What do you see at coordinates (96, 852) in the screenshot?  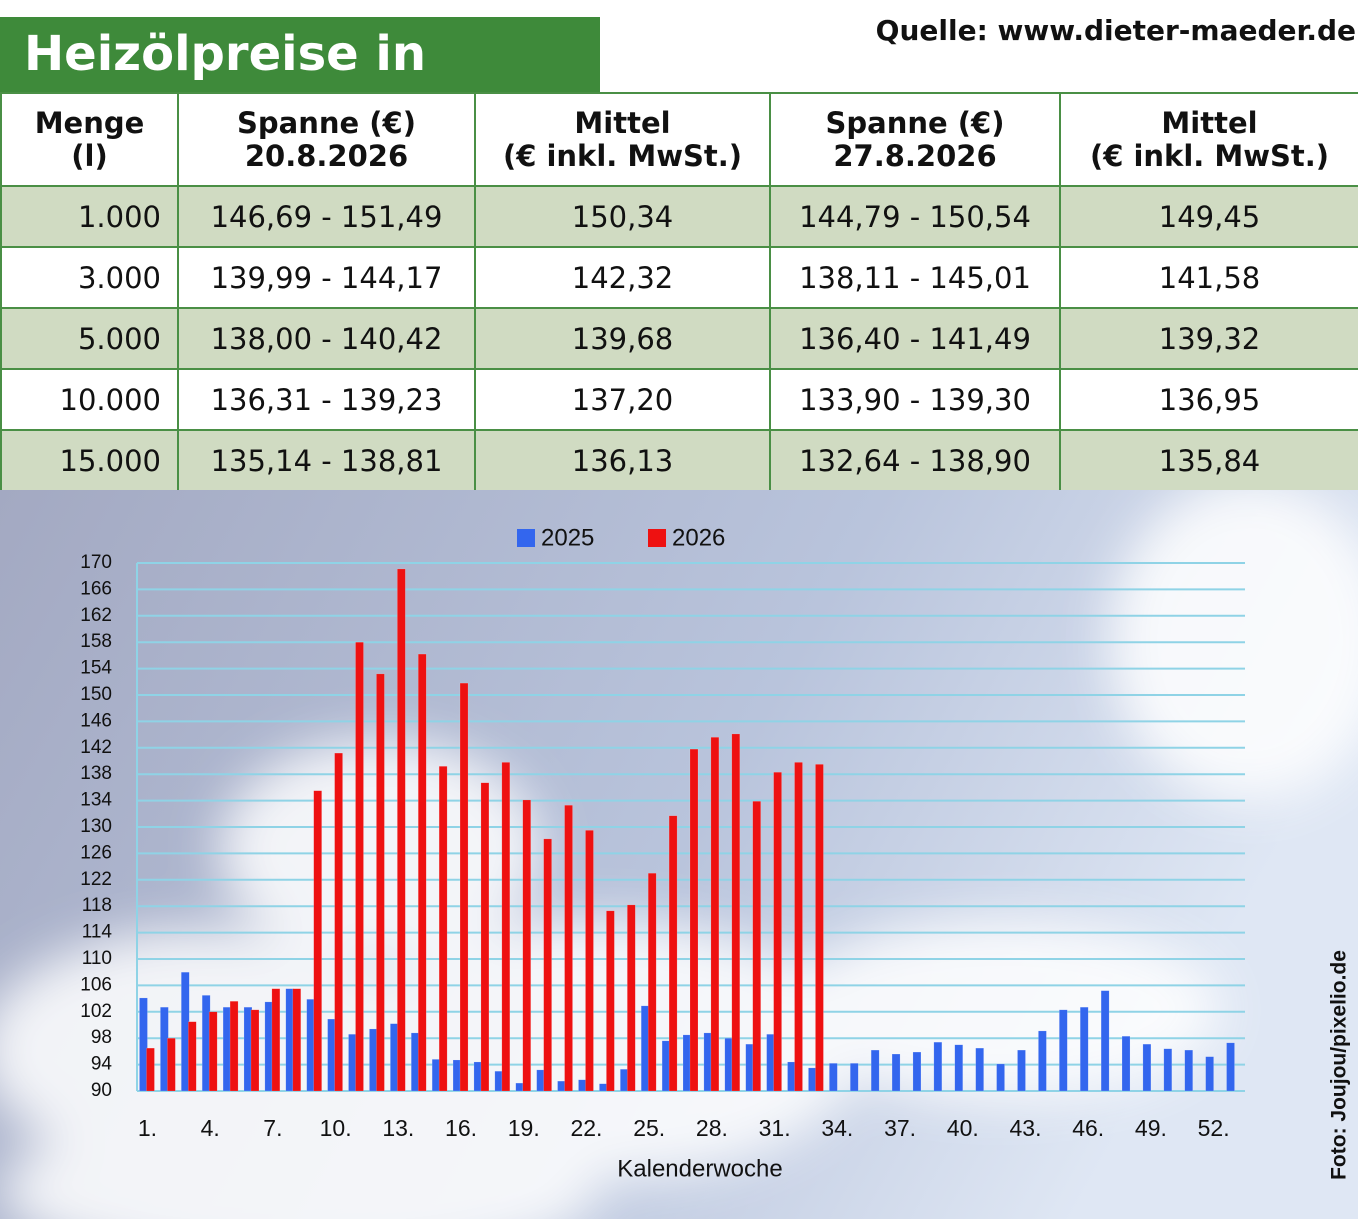 I see `y-tick-label: 126` at bounding box center [96, 852].